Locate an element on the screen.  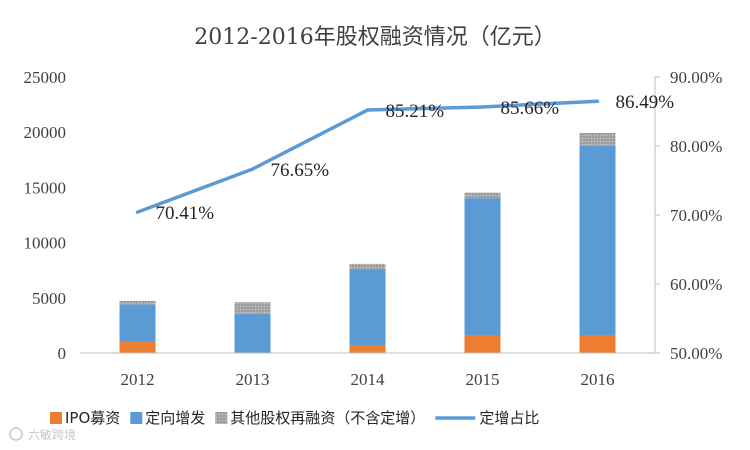
right-tick-label: 60.00% is located at coordinates (696, 284).